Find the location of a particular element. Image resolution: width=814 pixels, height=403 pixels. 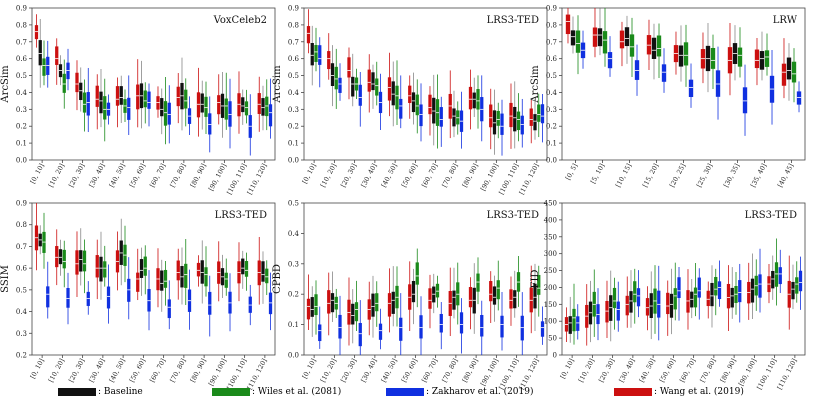

y-axis-label: SSIM is located at coordinates (5, 279).